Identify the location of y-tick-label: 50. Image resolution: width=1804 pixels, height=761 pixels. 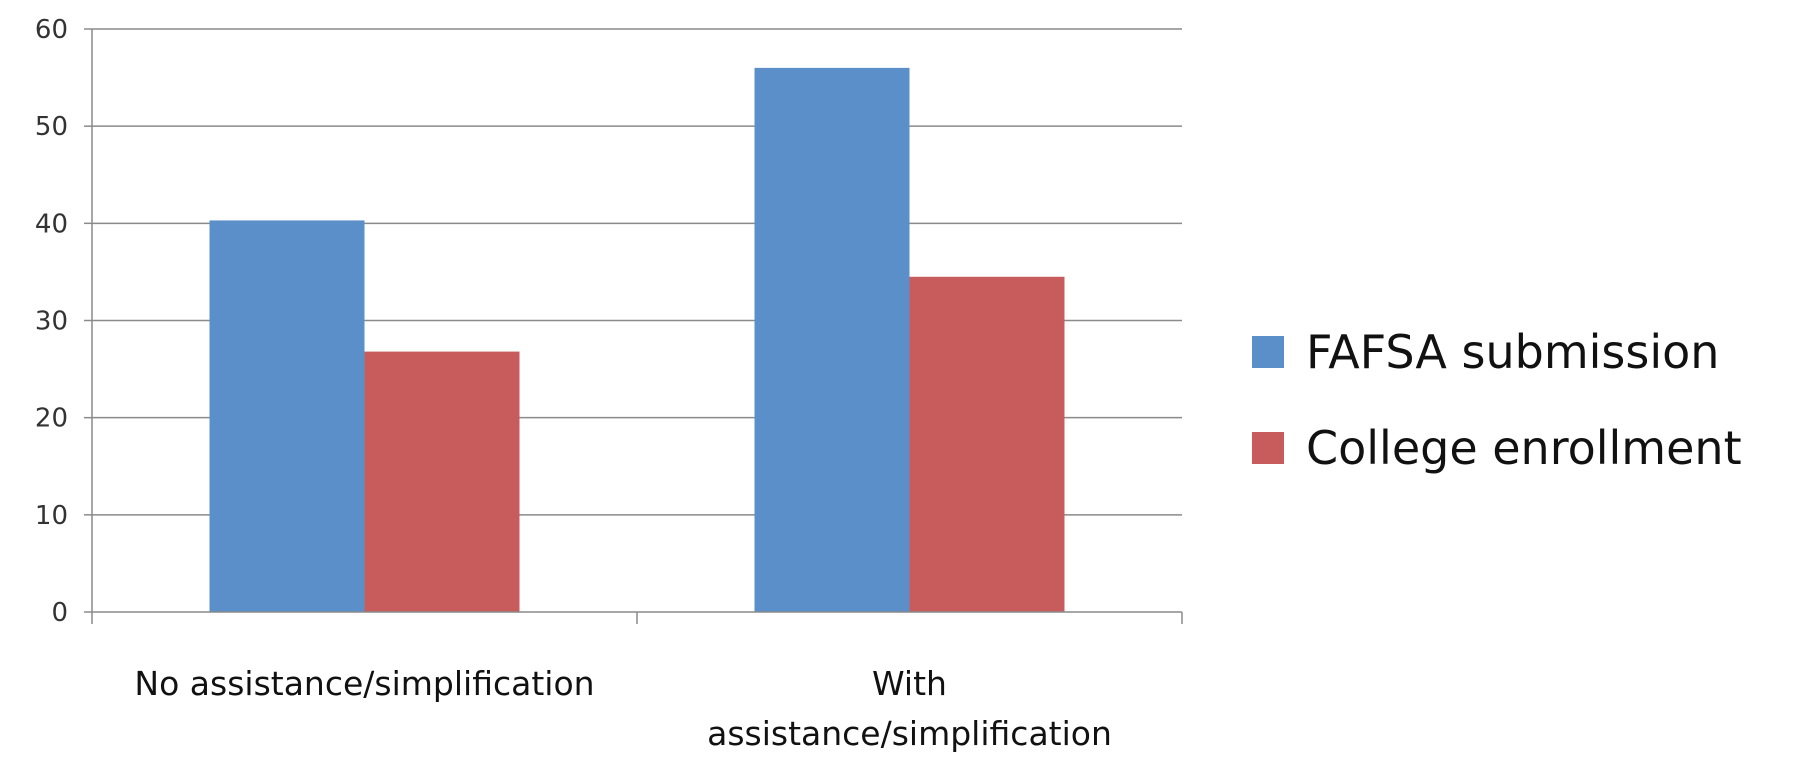
(51, 127).